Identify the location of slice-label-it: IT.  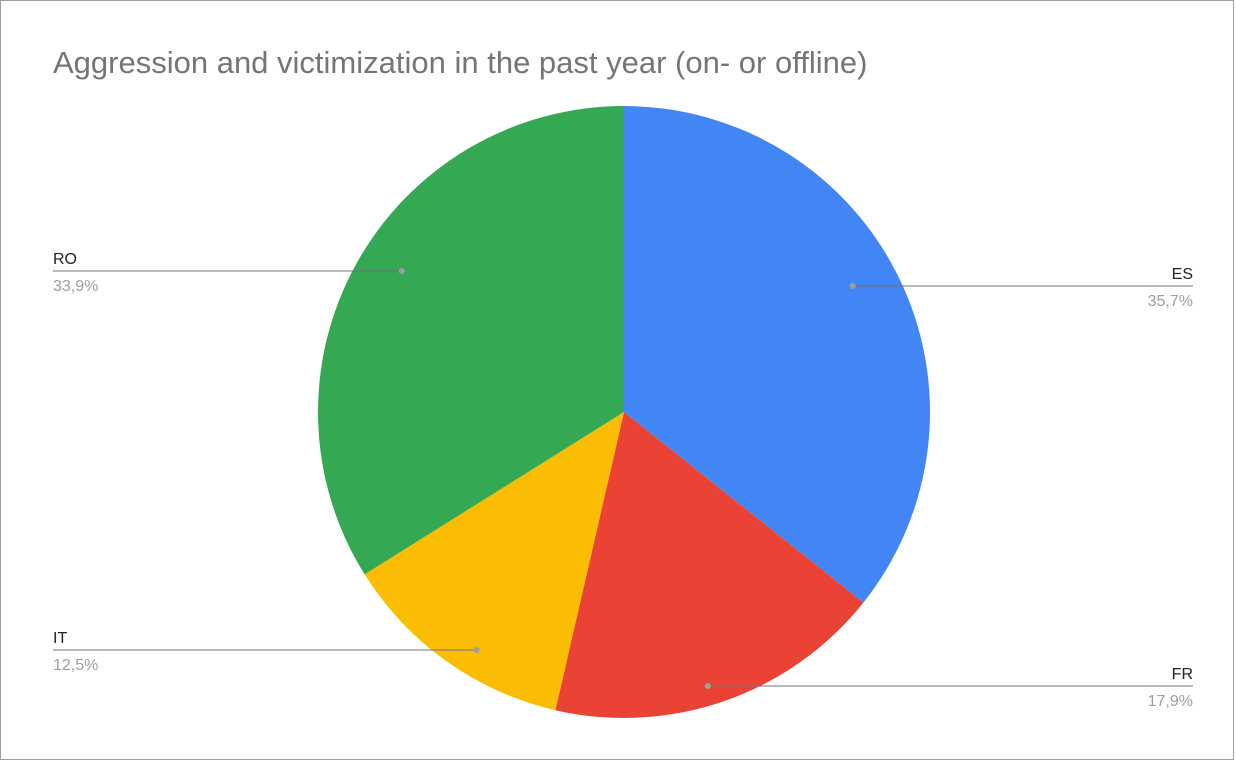
(60, 638).